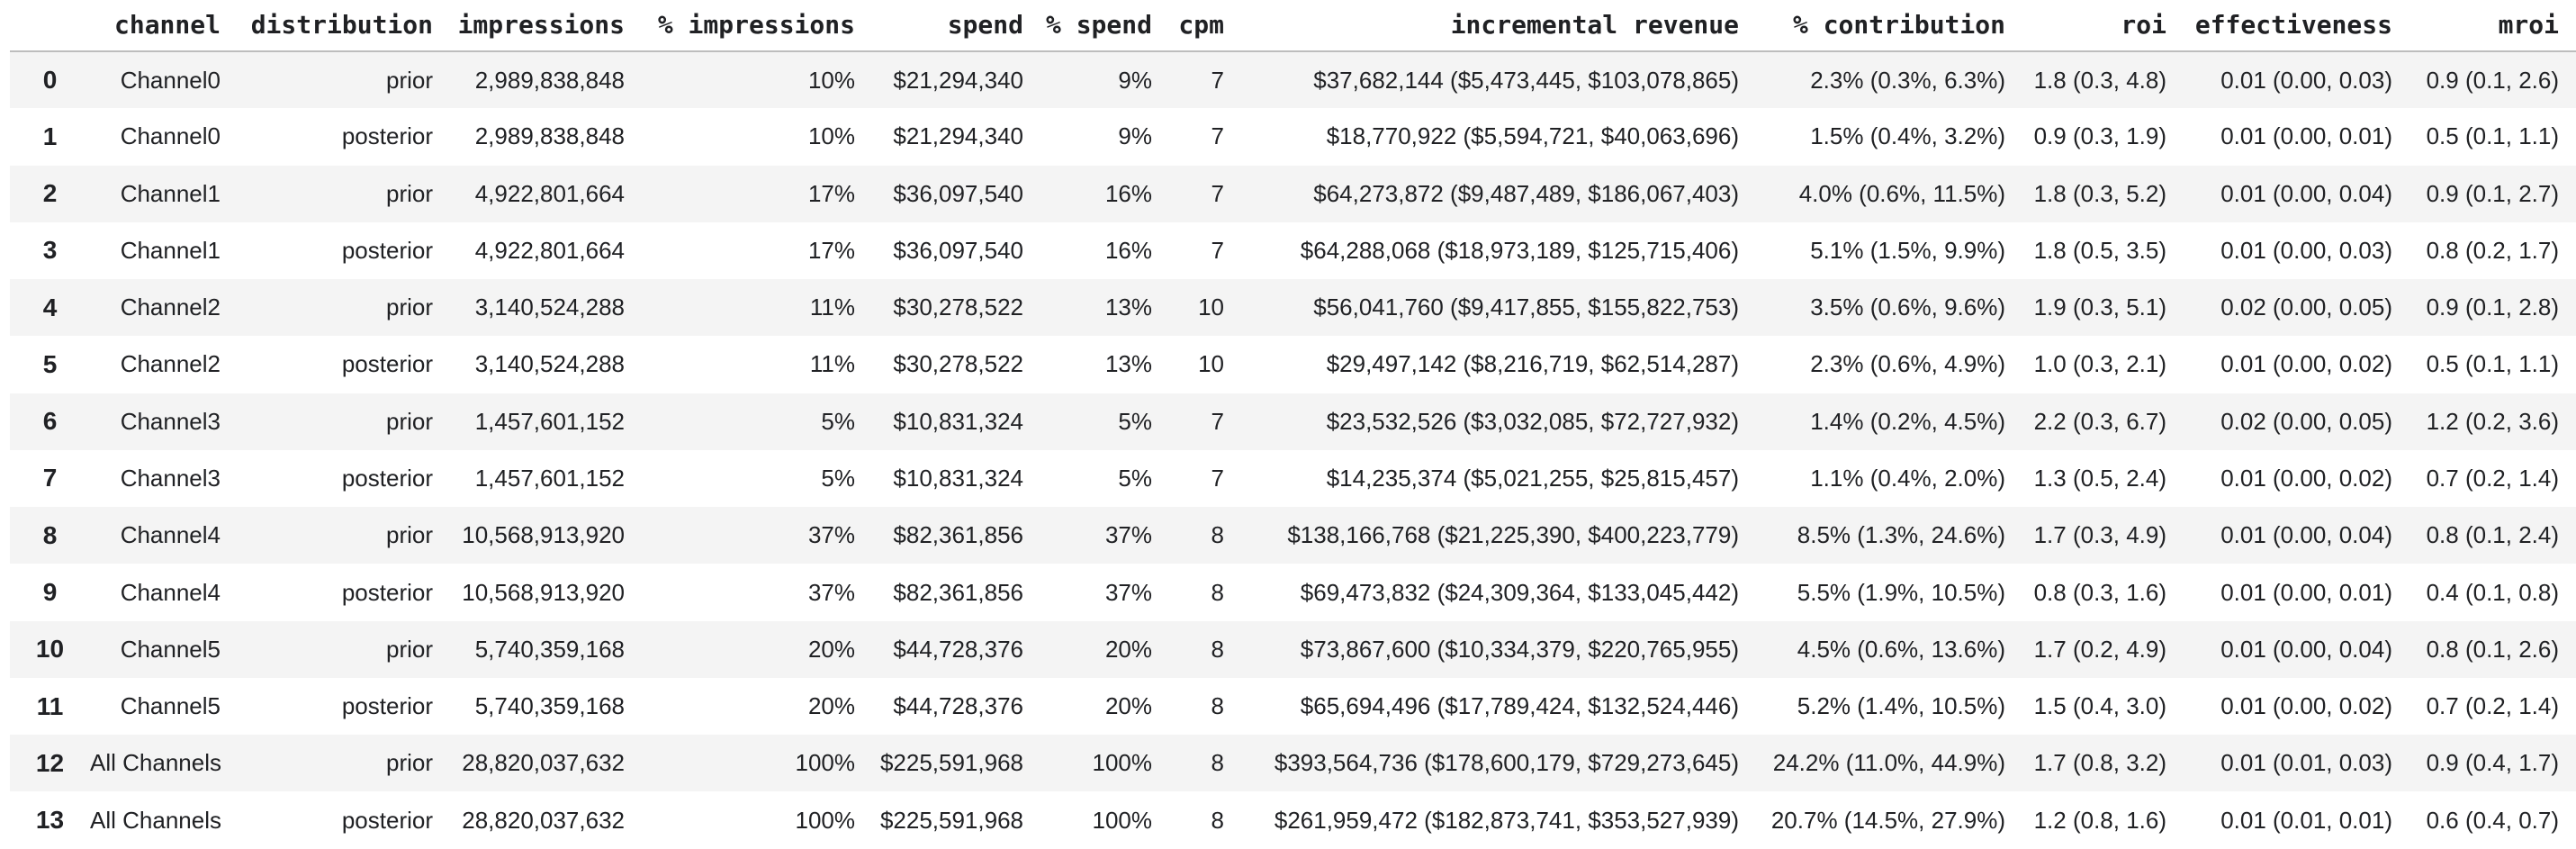 The image size is (2576, 849). Describe the element at coordinates (1128, 193) in the screenshot. I see `cell-spend: 16%` at that location.